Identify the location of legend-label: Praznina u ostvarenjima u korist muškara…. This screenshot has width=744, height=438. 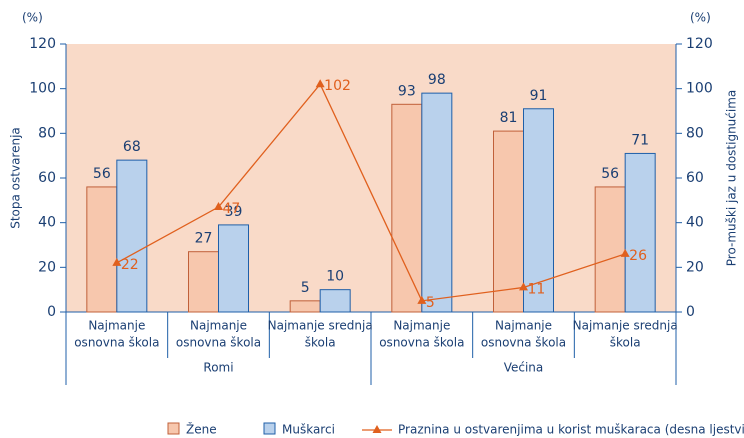
(571, 430).